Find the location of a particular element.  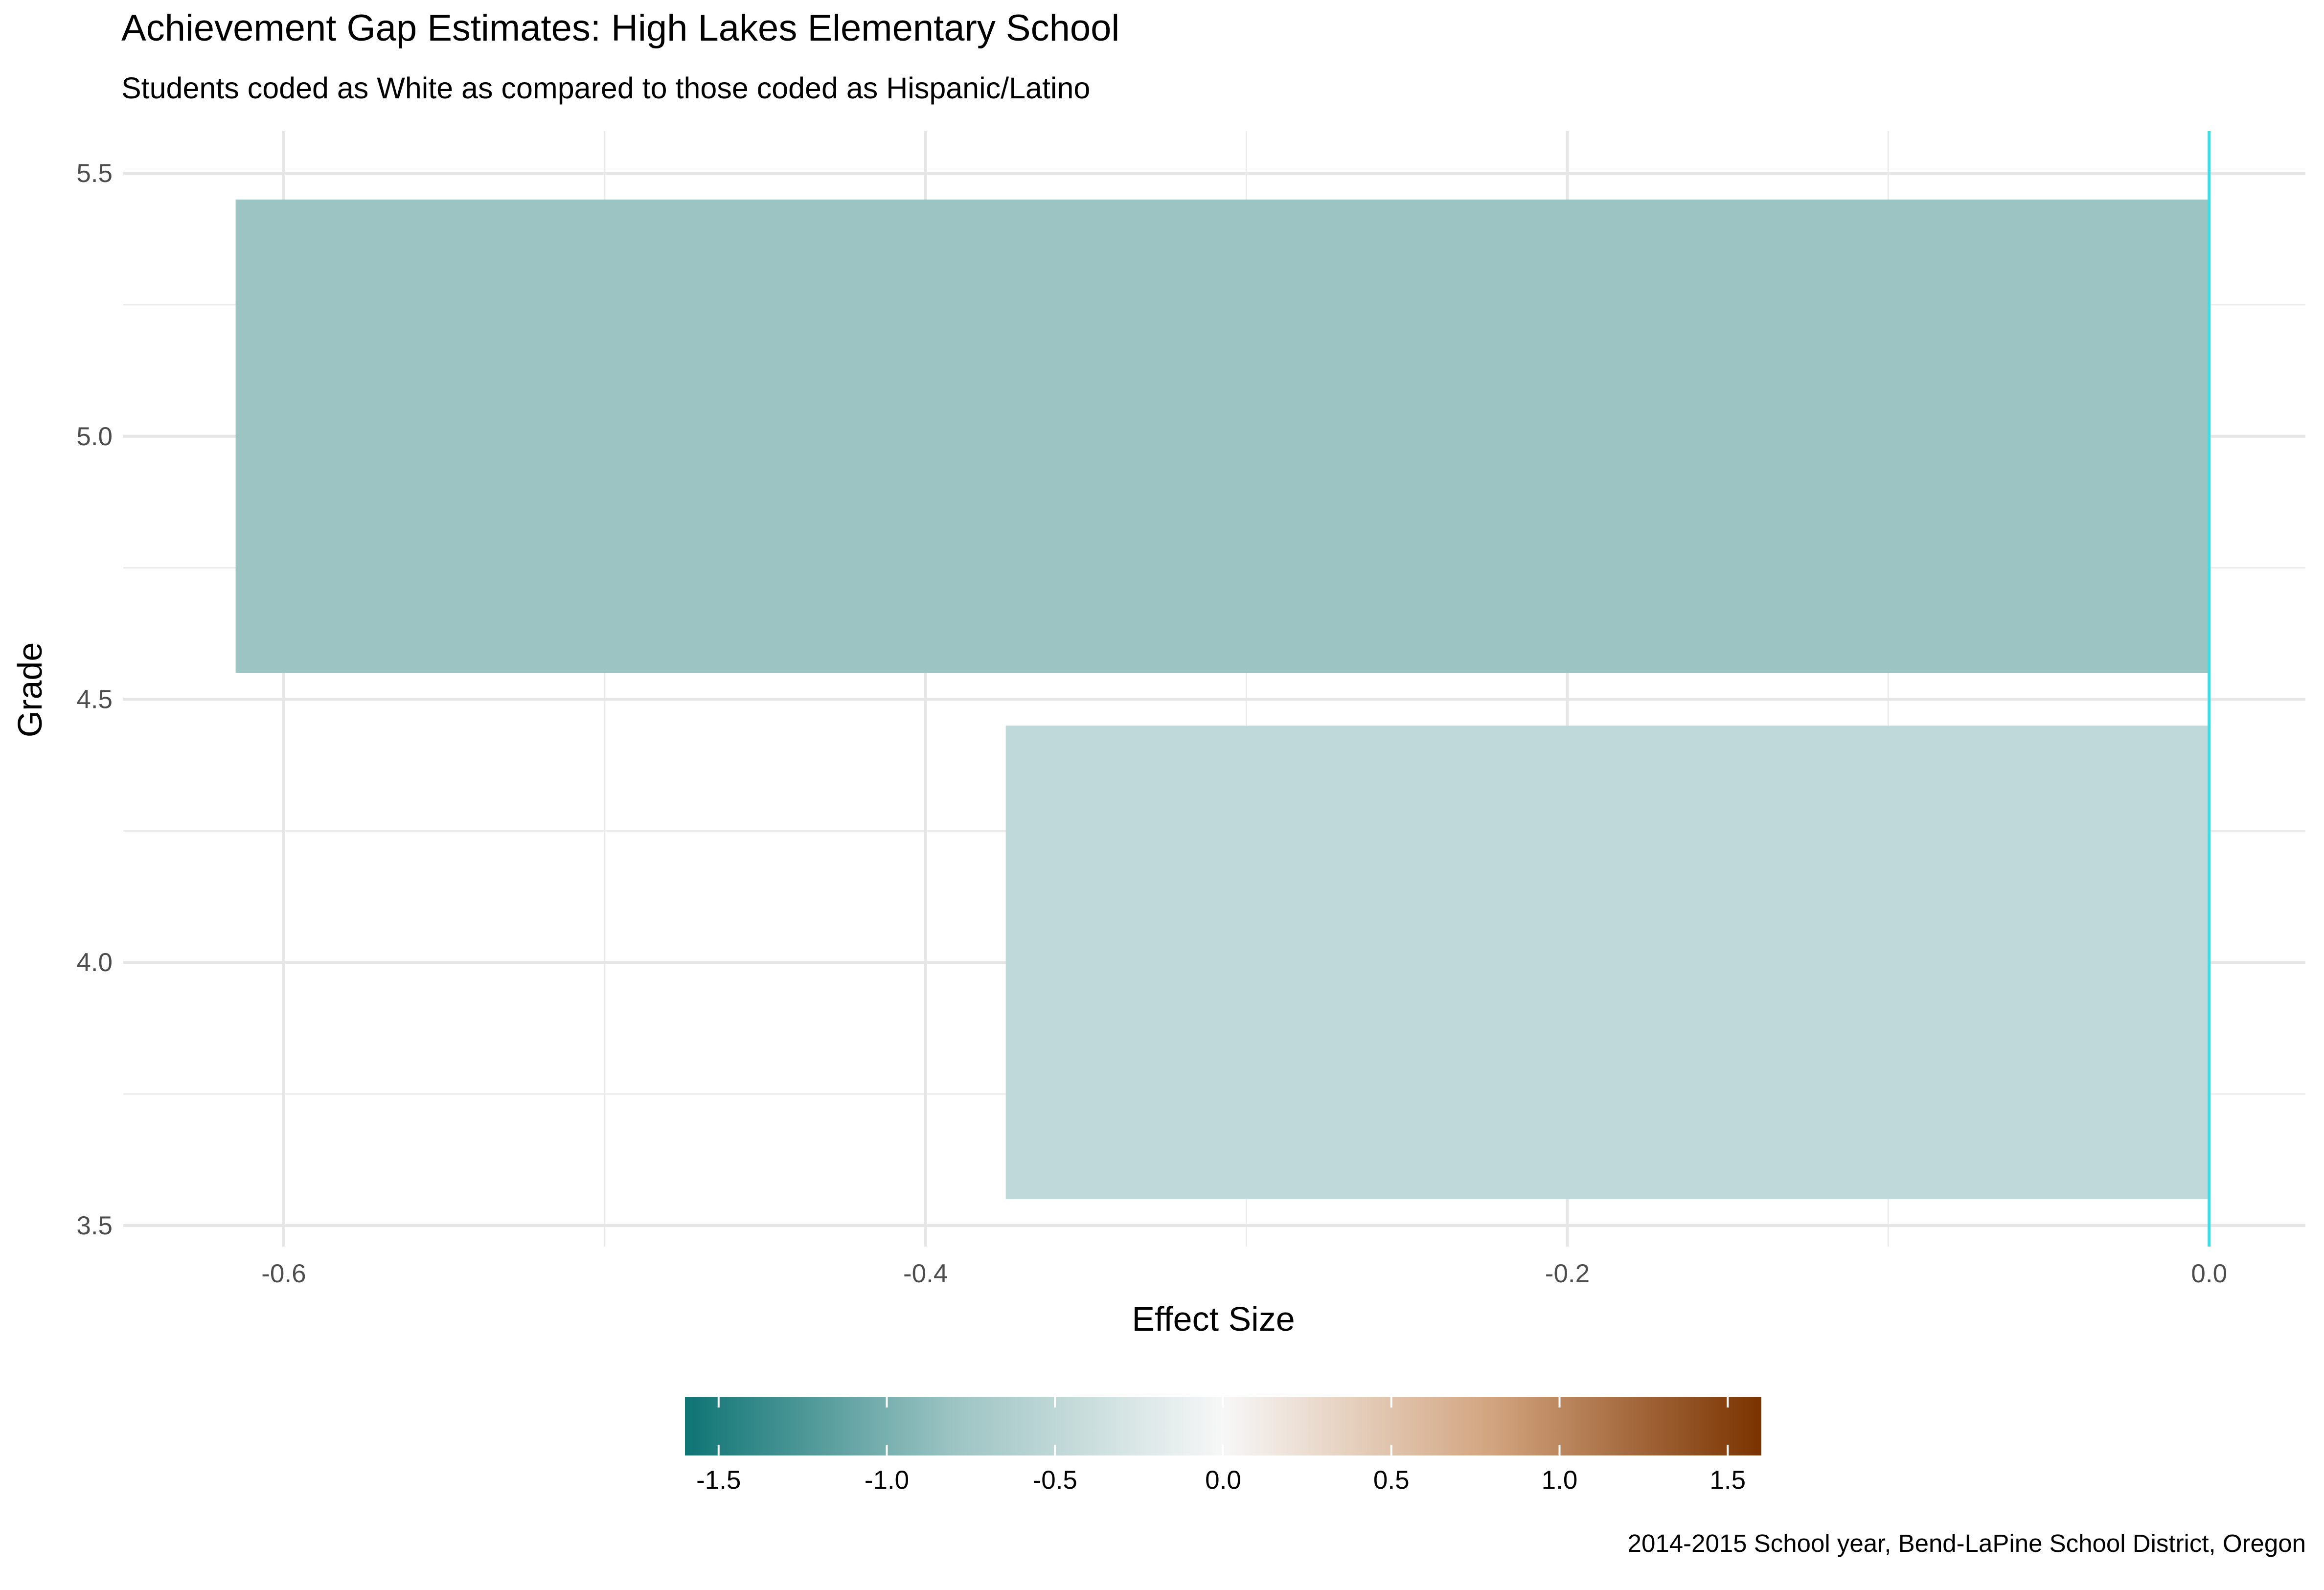

colorbar-tick-label: 1.0 is located at coordinates (1560, 1481).